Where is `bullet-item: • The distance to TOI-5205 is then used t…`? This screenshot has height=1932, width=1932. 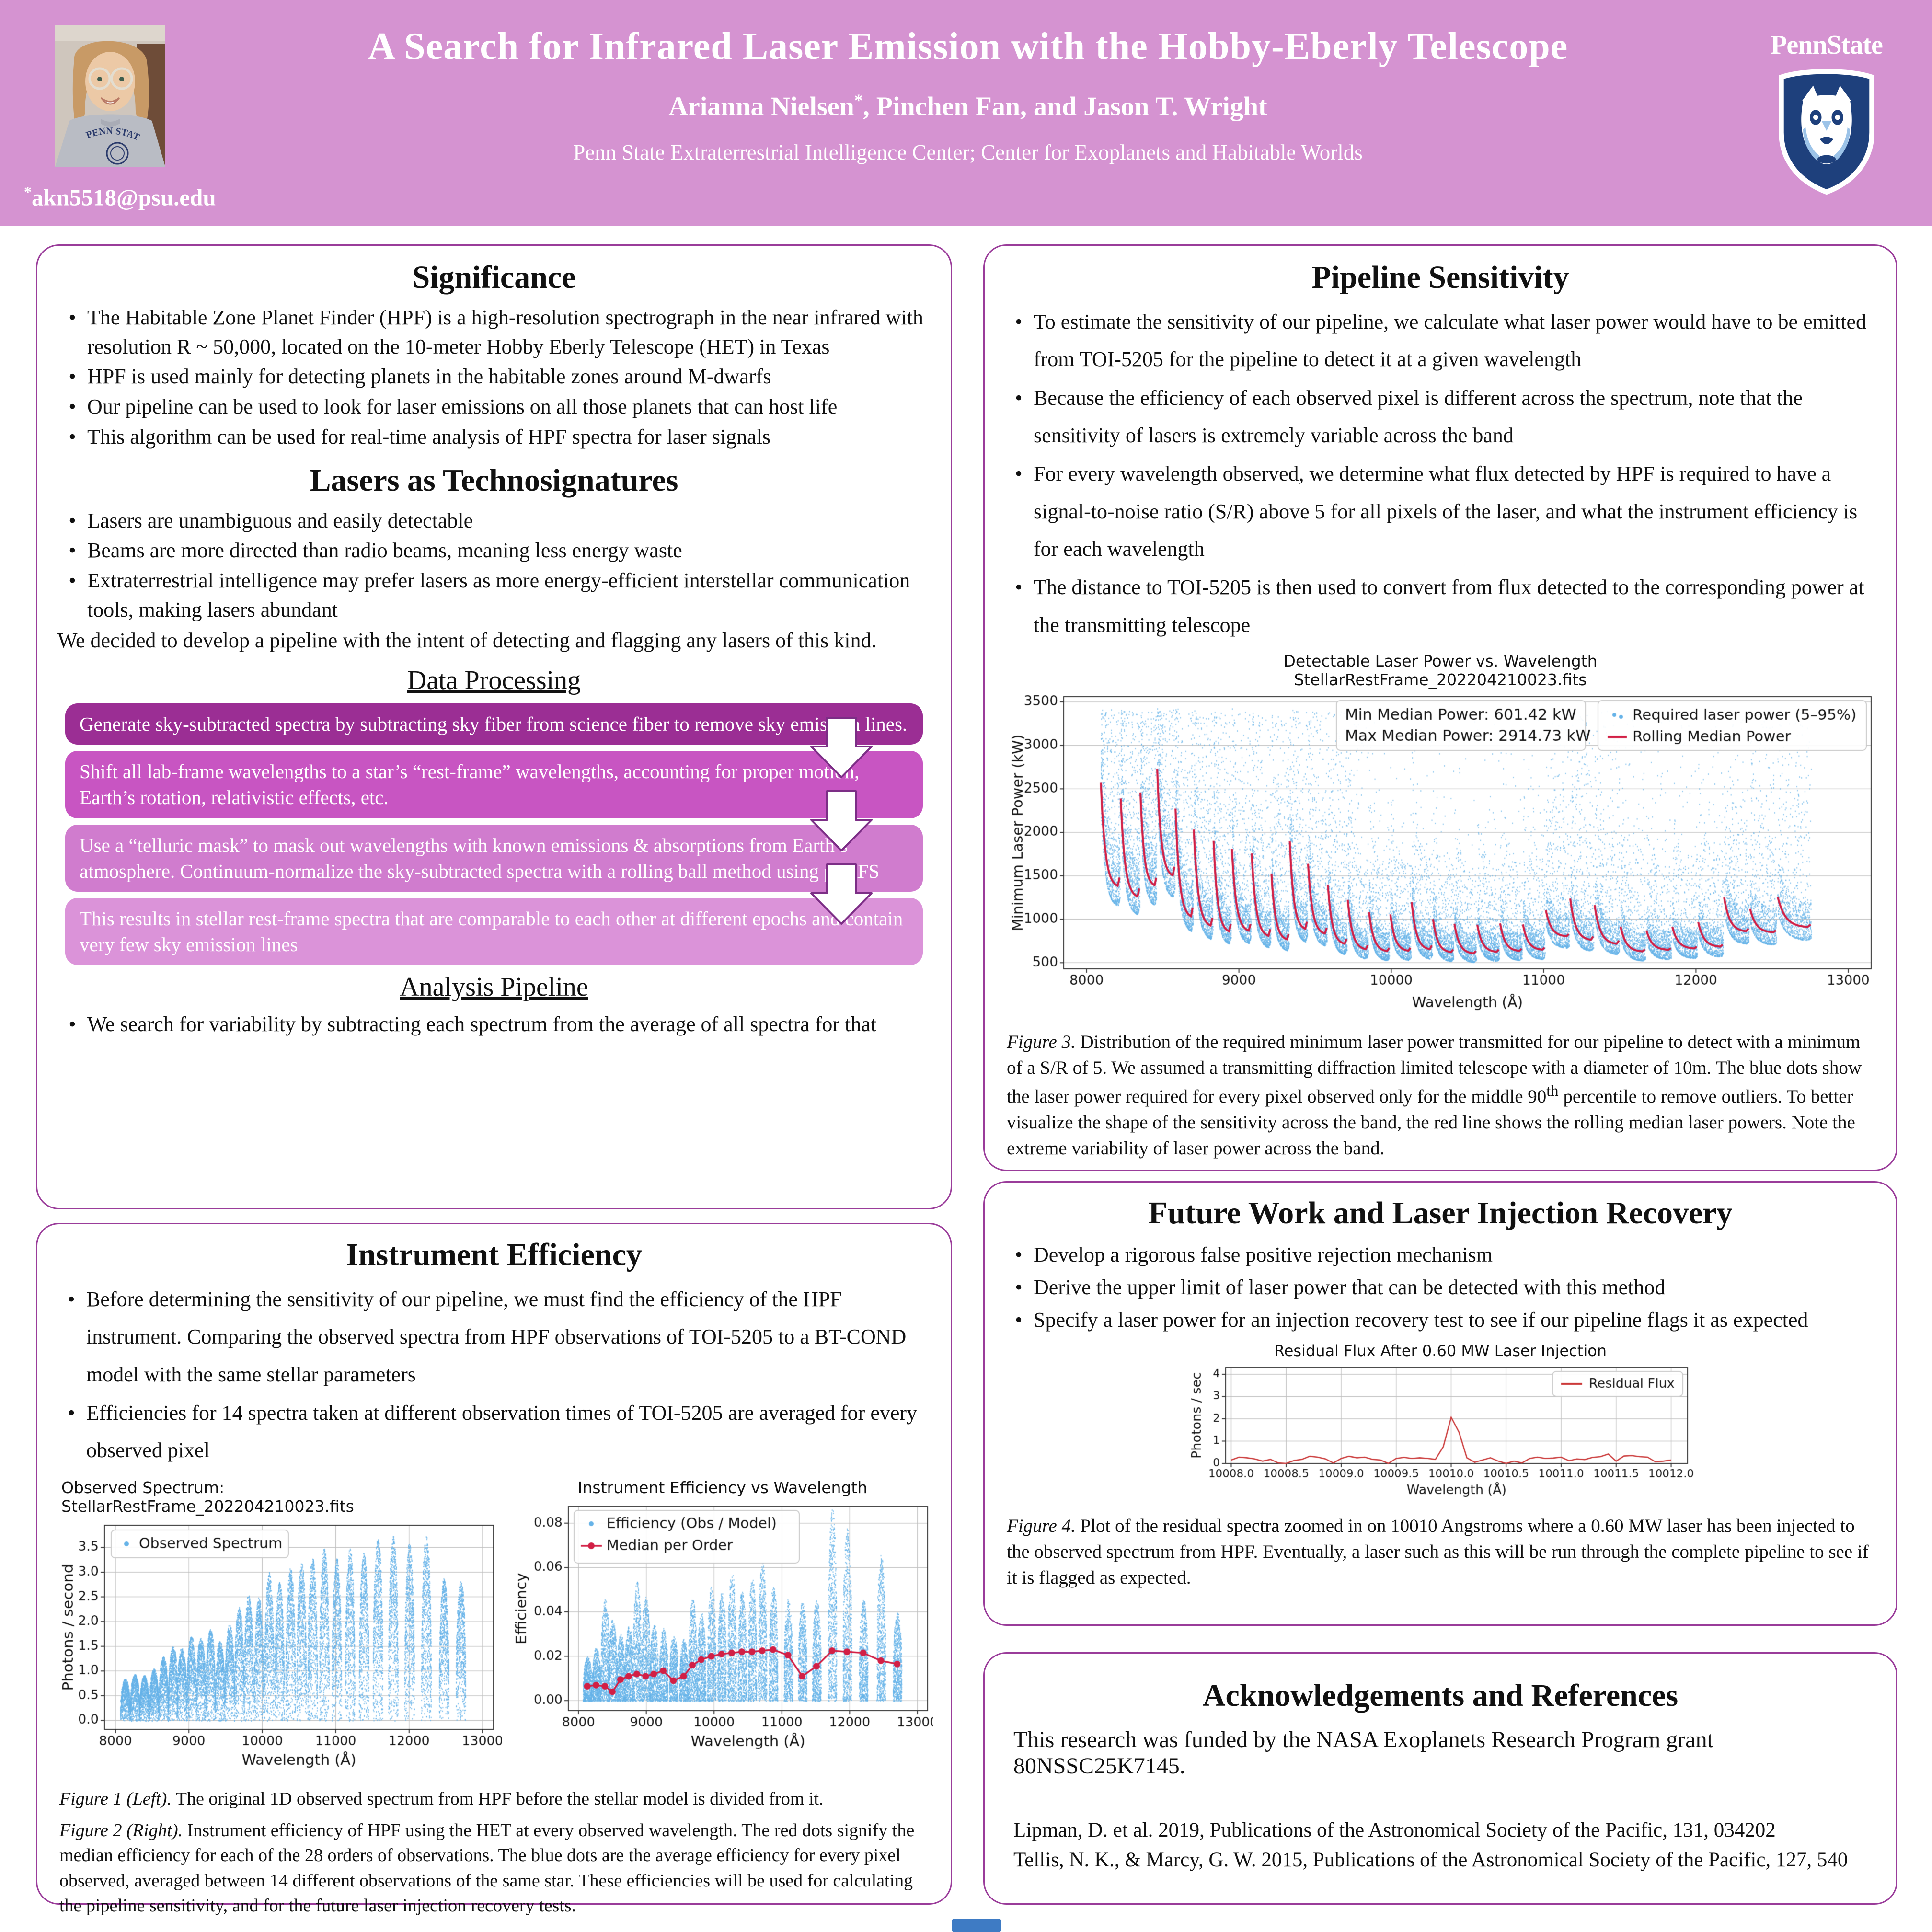 bullet-item: • The distance to TOI-5205 is then used t… is located at coordinates (1440, 606).